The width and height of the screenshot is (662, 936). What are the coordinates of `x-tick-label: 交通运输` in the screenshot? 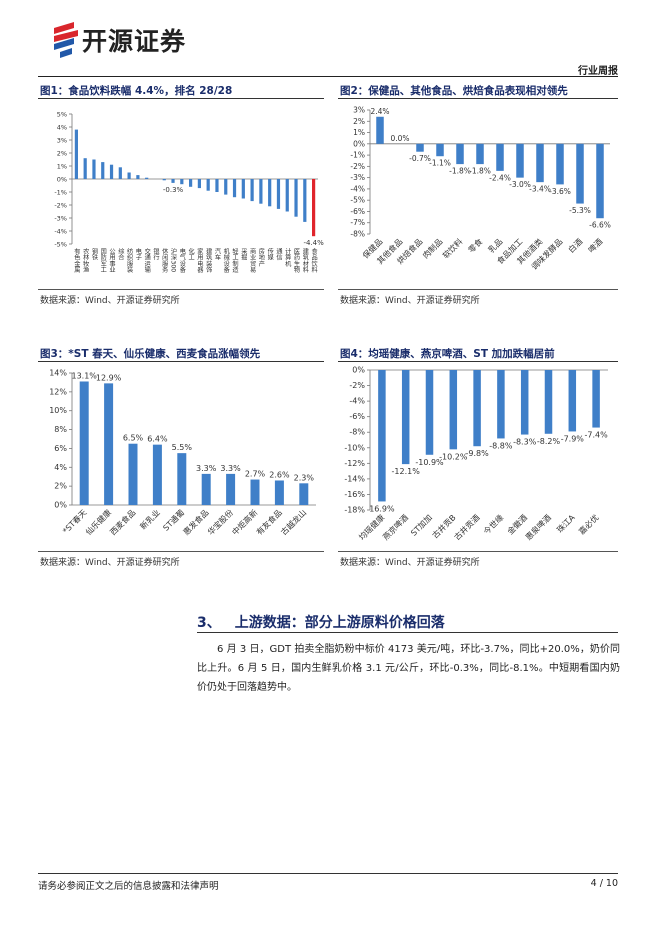 It's located at (146, 260).